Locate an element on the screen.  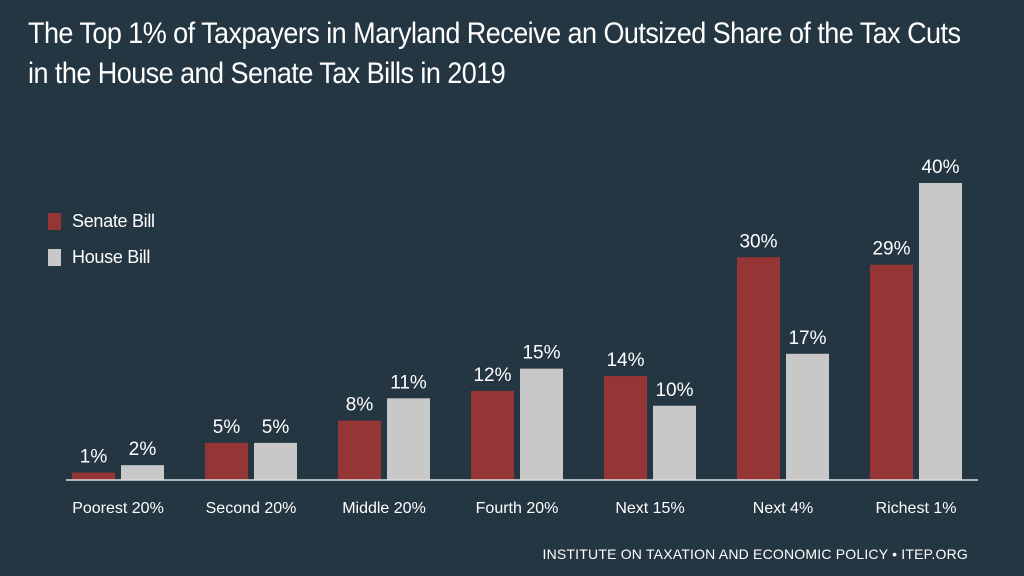
x-tick-label-5: Next 4% is located at coordinates (783, 508).